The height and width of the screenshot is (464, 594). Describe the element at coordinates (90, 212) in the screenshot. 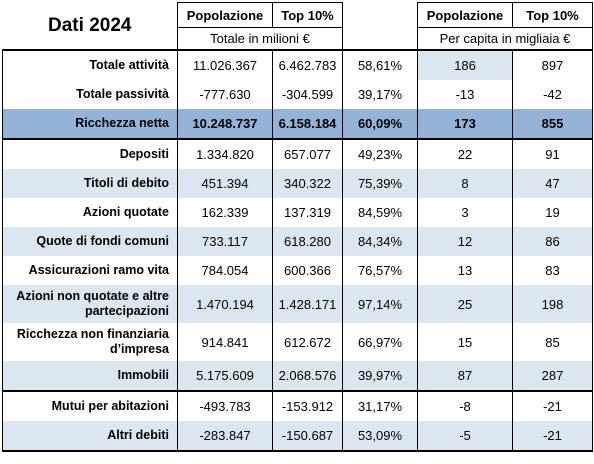

I see `row-label: Azioni quotate` at that location.